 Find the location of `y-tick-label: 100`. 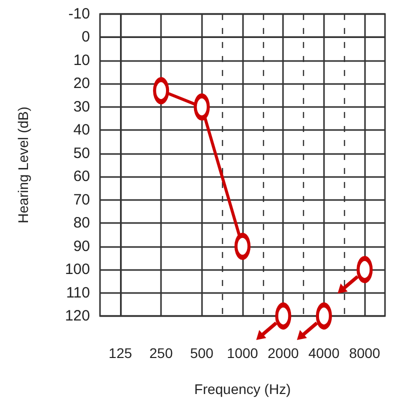

y-tick-label: 100 is located at coordinates (77, 269).